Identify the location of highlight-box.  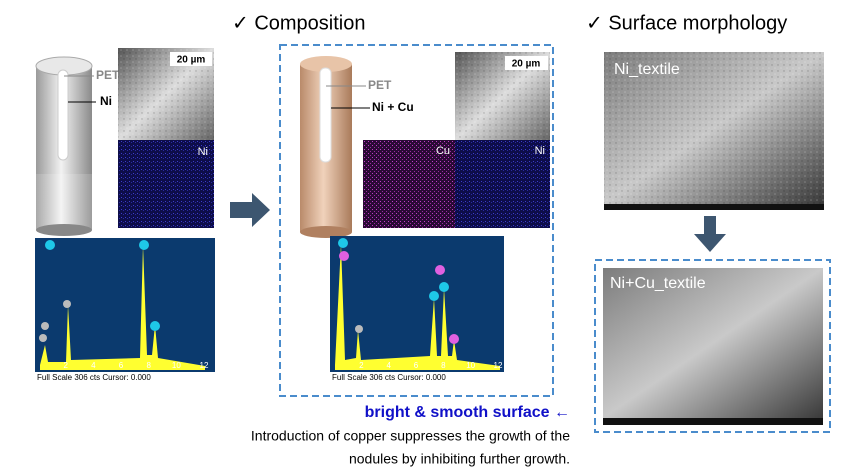
(712, 346).